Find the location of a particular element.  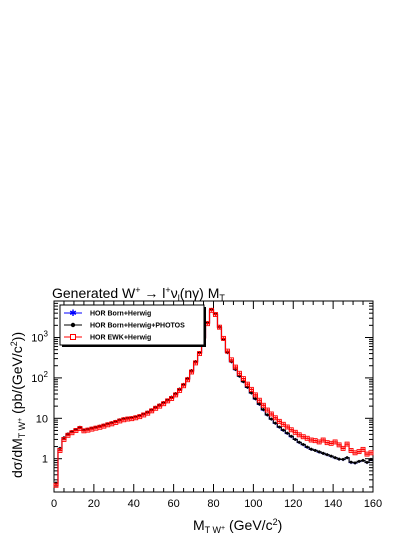

x-tick-label: 60 is located at coordinates (174, 504).